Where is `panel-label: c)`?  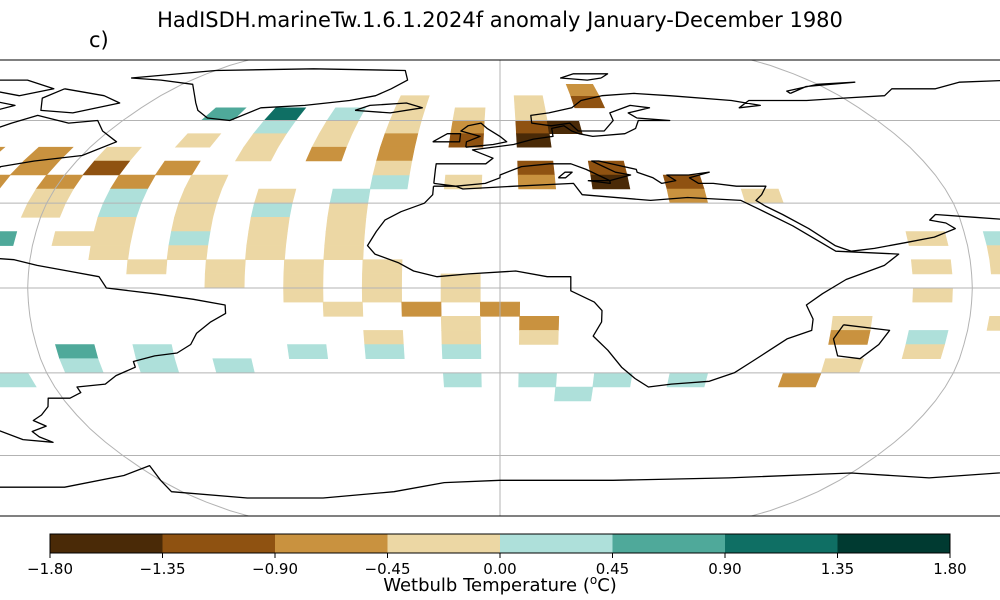
panel-label: c) is located at coordinates (99, 40).